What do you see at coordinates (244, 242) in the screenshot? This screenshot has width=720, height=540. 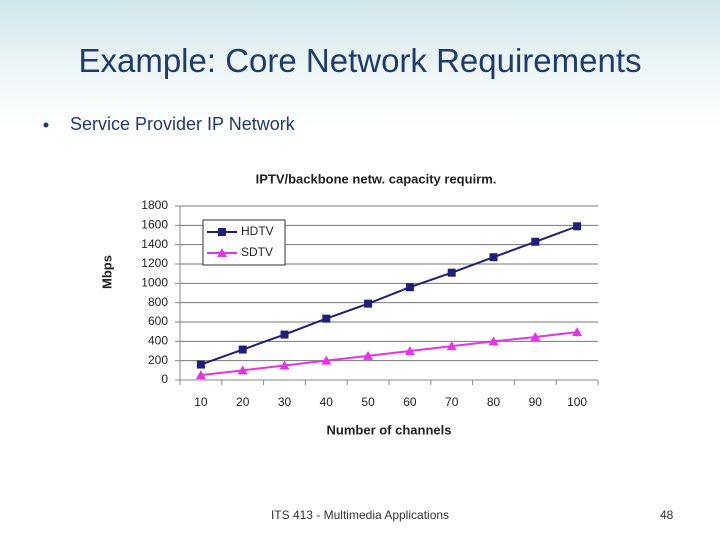 I see `legend-box` at bounding box center [244, 242].